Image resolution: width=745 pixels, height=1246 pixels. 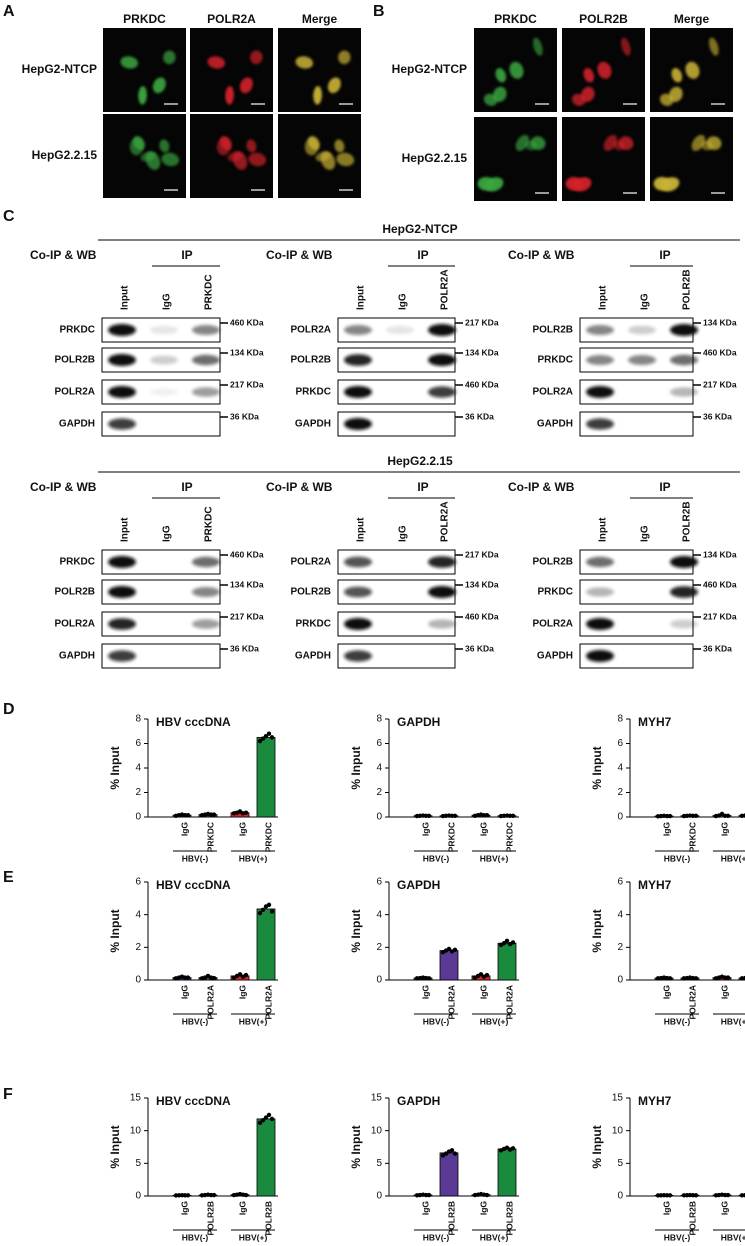 I want to click on ip-label: IP, so click(x=664, y=487).